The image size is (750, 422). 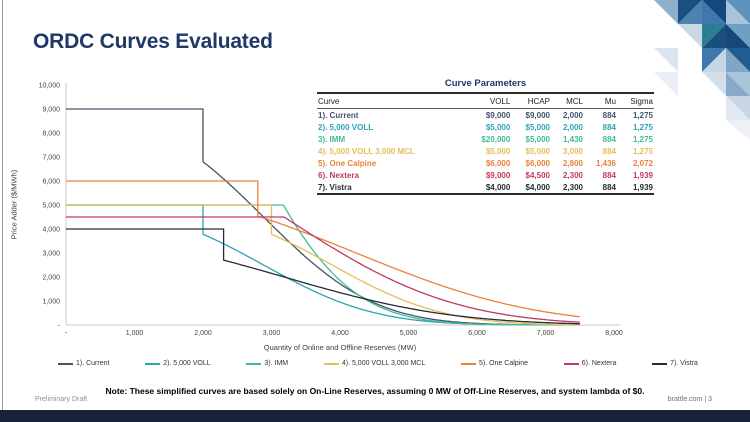 I want to click on x-tick-label: 4,000, so click(x=340, y=333).